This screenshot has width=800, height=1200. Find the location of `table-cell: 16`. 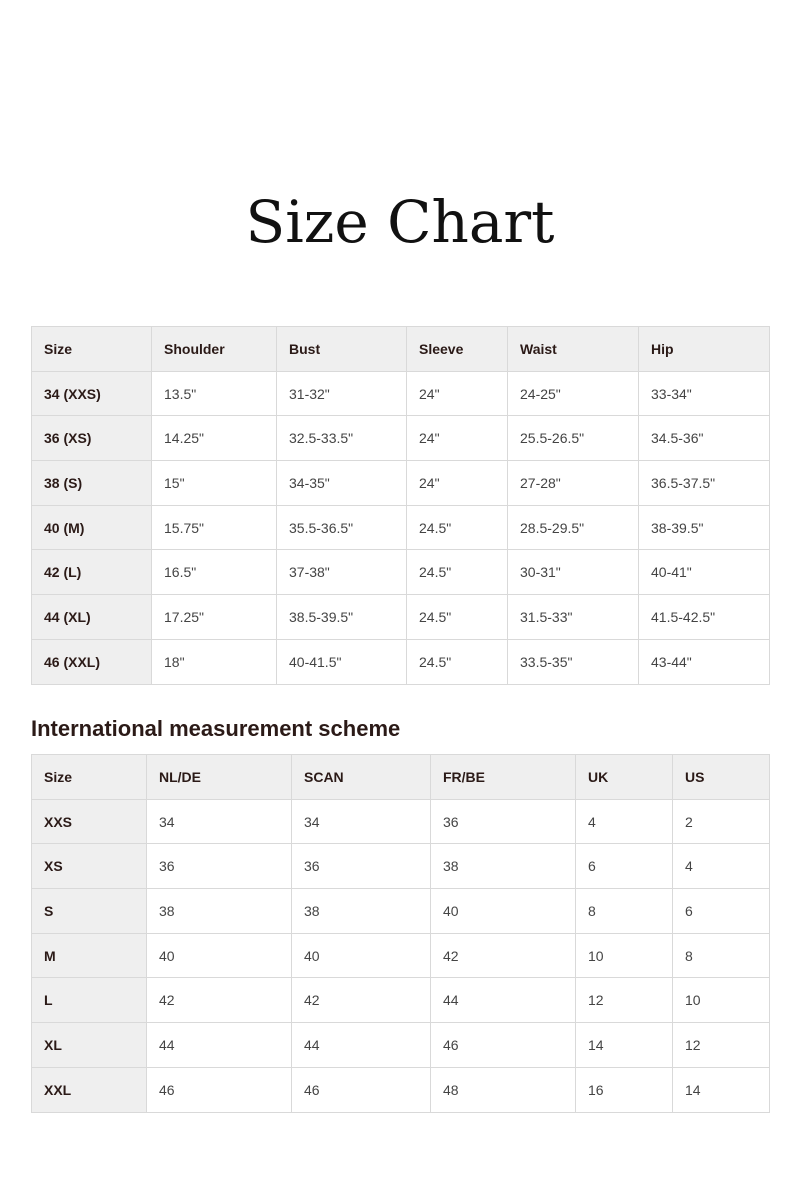

table-cell: 16 is located at coordinates (624, 1089).